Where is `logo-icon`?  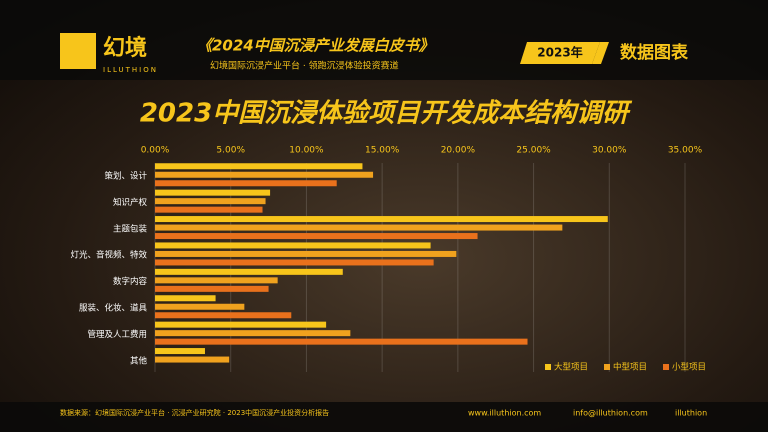 logo-icon is located at coordinates (78, 51).